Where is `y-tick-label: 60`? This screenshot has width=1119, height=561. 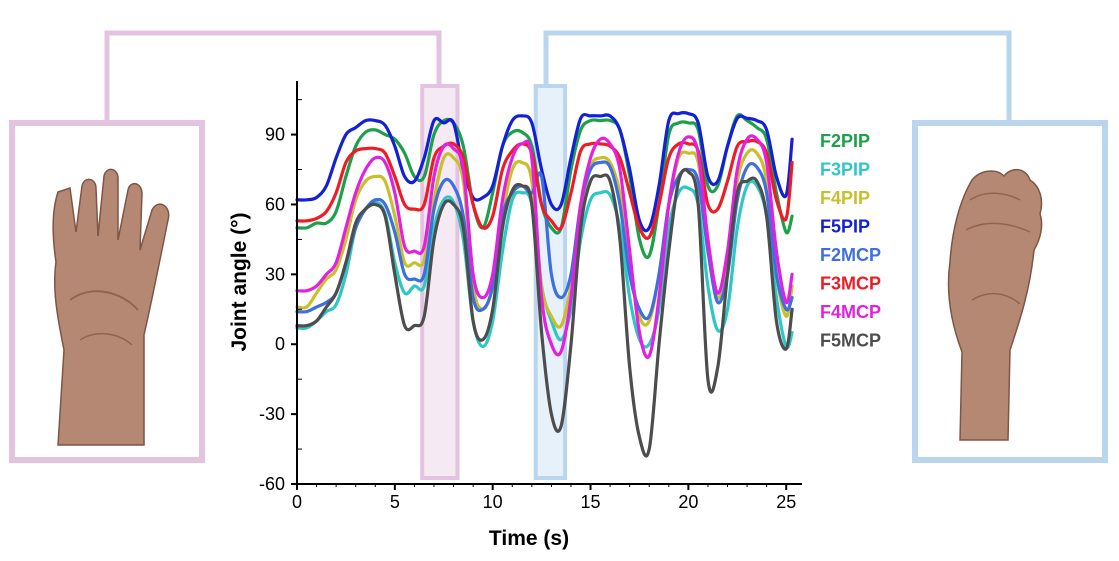 y-tick-label: 60 is located at coordinates (275, 204).